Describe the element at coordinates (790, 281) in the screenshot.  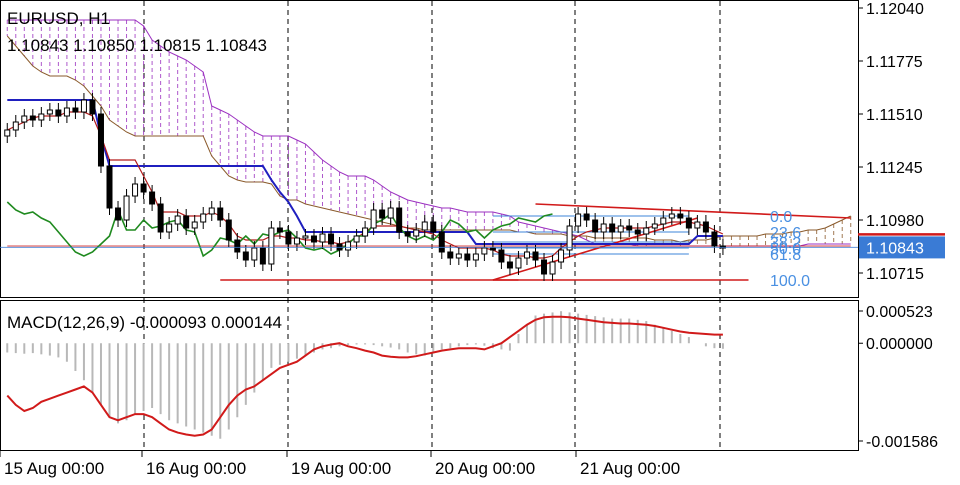
I see `fib-level-label-5: 100.0` at that location.